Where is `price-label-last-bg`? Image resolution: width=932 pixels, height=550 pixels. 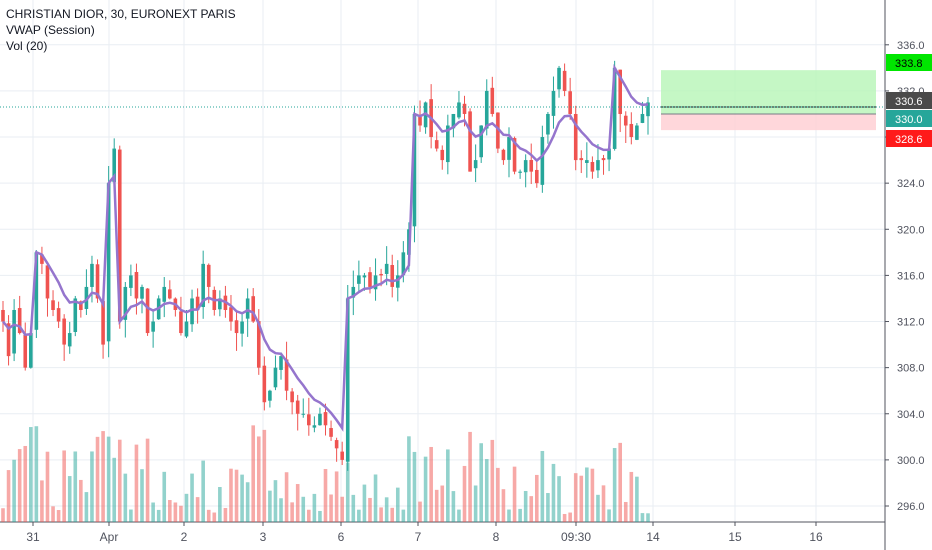
price-label-last-bg is located at coordinates (909, 100).